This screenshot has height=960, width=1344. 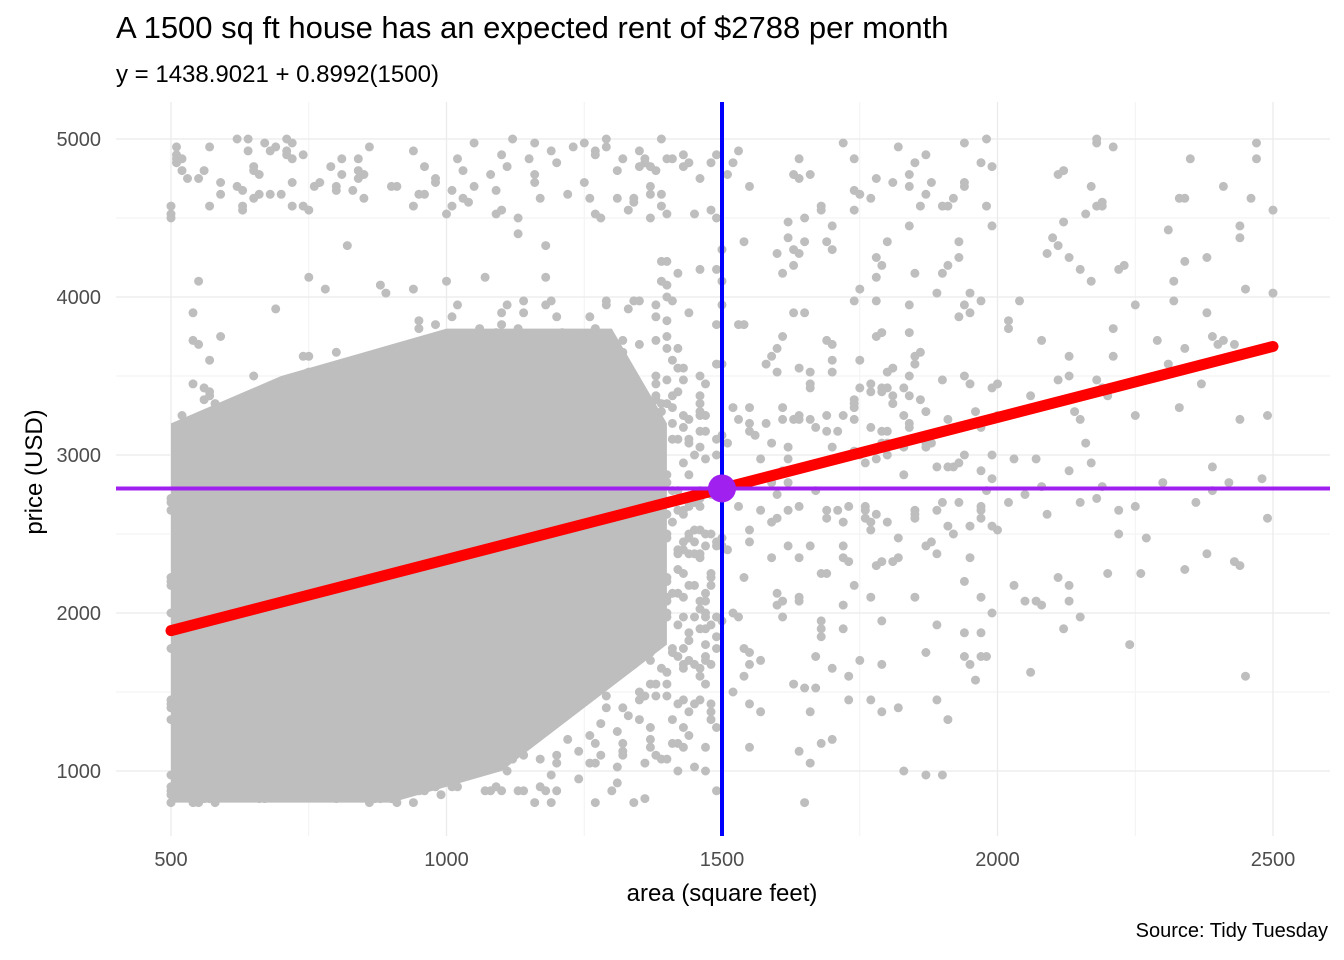 I want to click on chart-subtitle: y = 1438.9021 + 0.8992(1500), so click(x=277, y=74).